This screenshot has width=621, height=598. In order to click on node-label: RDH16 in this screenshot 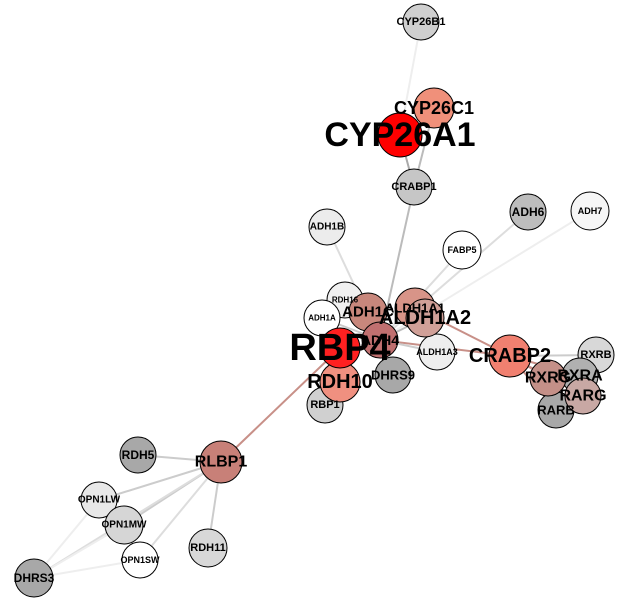, I will do `click(345, 300)`.